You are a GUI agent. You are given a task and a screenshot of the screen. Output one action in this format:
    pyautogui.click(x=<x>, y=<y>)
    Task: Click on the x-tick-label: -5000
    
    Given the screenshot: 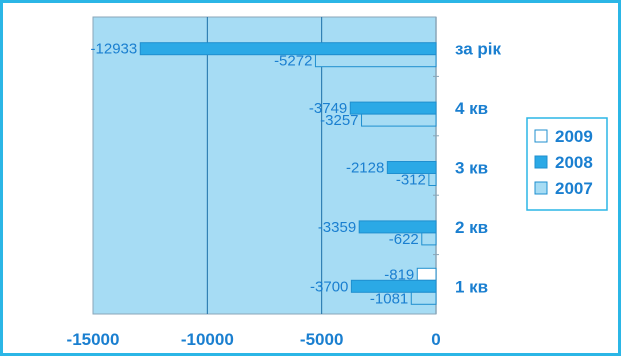 What is the action you would take?
    pyautogui.click(x=321, y=339)
    